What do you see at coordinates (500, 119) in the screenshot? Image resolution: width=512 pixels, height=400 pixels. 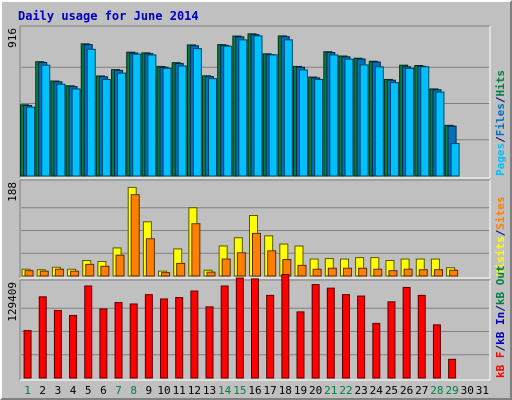 I see `legend-entry: Files` at bounding box center [500, 119].